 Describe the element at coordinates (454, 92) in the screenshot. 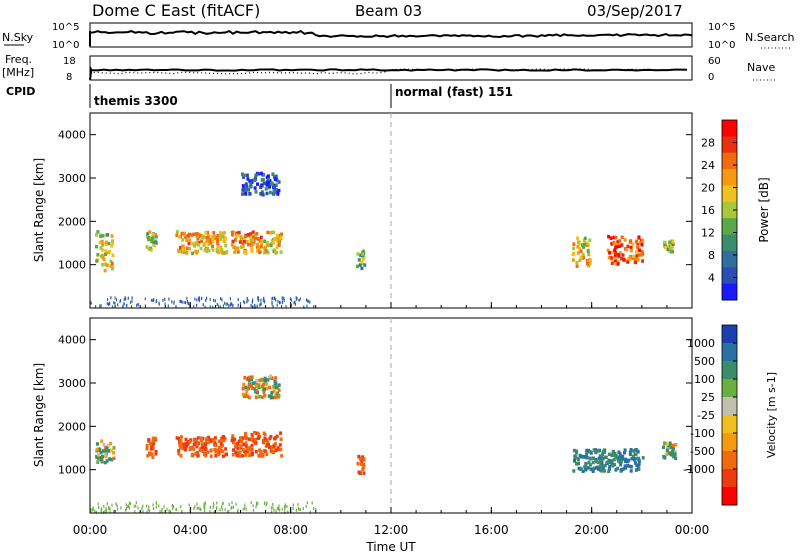

I see `cpid-segment-2: normal (fast) 151` at that location.